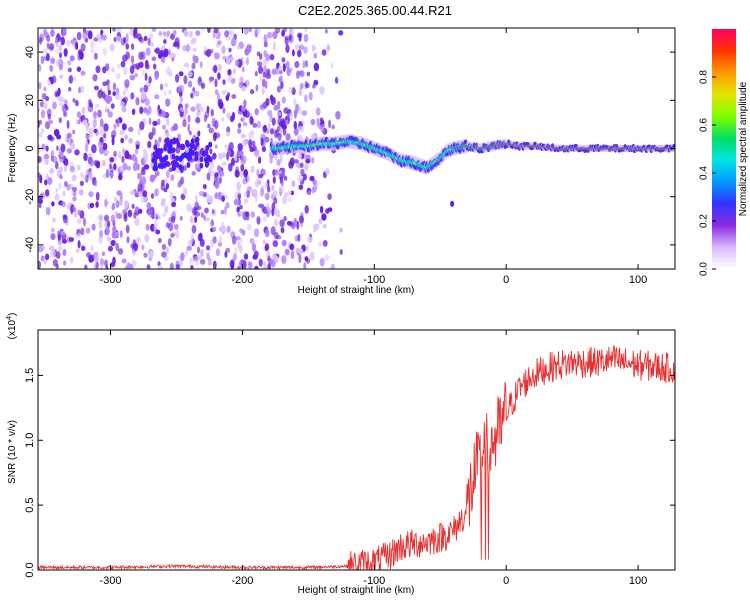 The height and width of the screenshot is (600, 750). What do you see at coordinates (375, 10) in the screenshot?
I see `figure-title: C2E2.2025.365.00.44.R21` at bounding box center [375, 10].